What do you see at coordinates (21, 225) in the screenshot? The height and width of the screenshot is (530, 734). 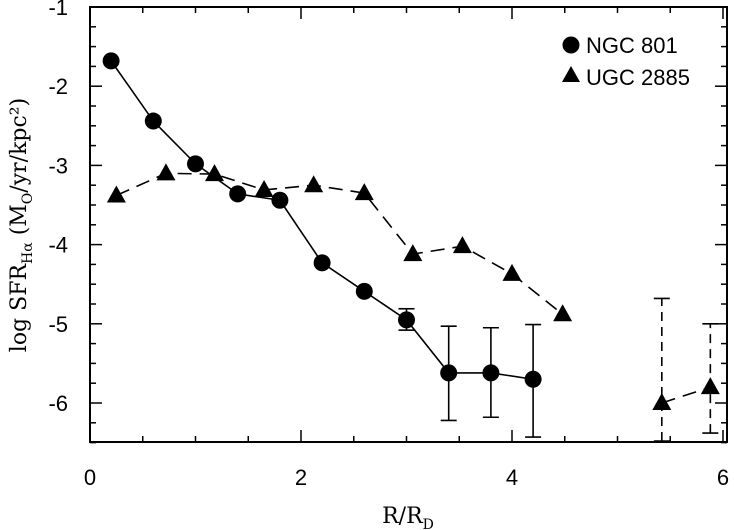 I see `y-axis-title: log SFRHα (MO/yr/kpc²)` at bounding box center [21, 225].